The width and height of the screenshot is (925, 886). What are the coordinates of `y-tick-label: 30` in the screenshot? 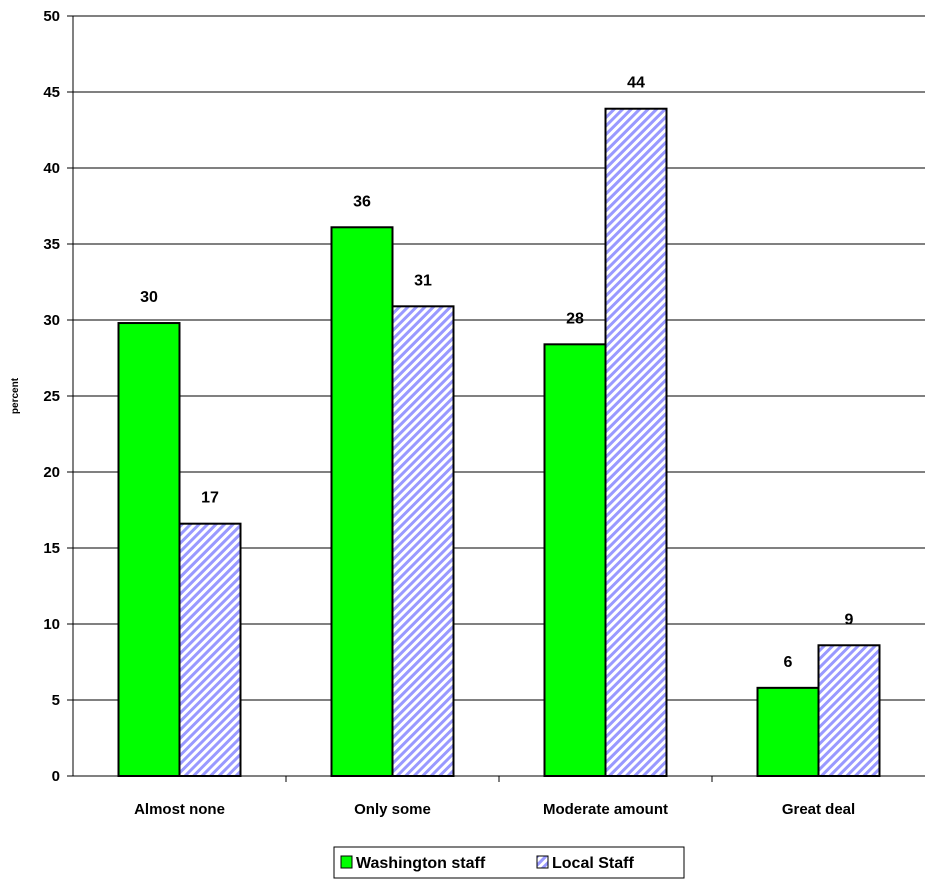 It's located at (51, 320).